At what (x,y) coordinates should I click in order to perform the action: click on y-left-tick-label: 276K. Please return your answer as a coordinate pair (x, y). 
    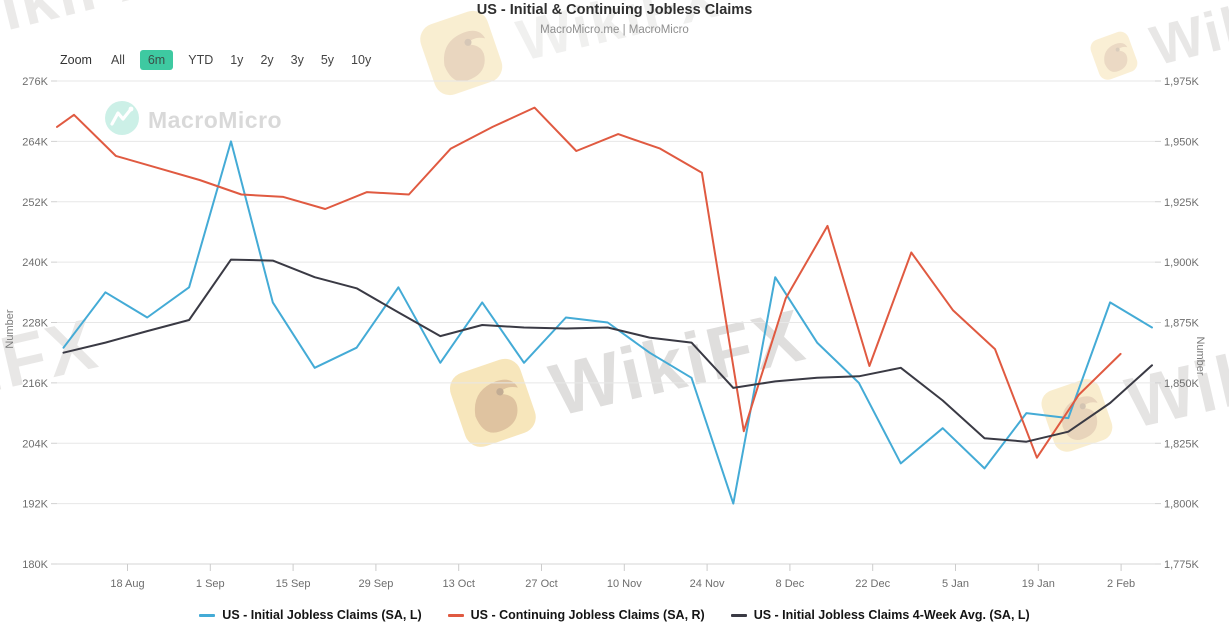
    Looking at the image, I should click on (35, 82).